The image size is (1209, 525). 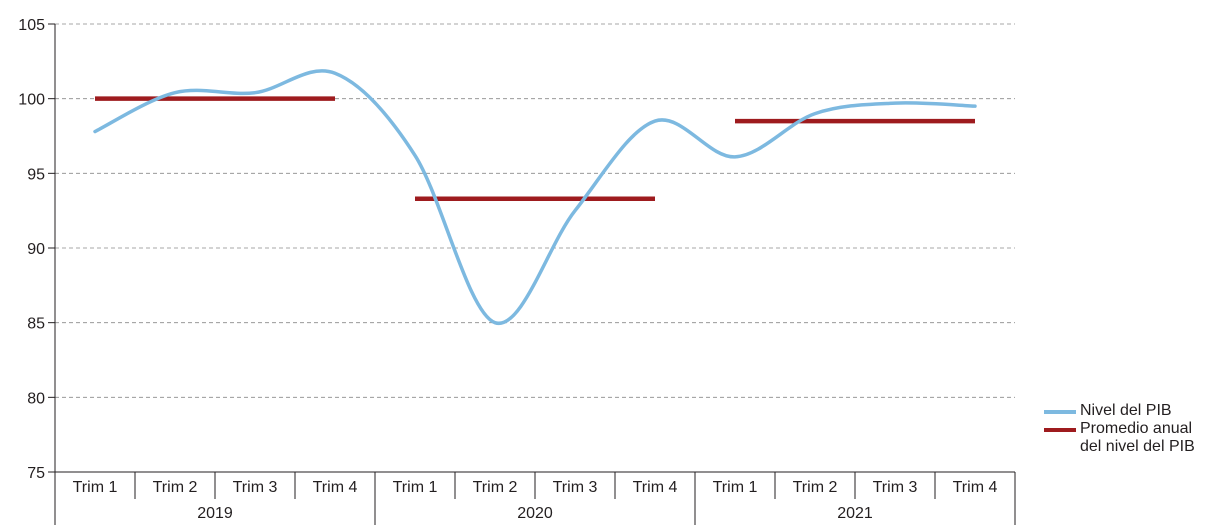 I want to click on y-tick-label: 95, so click(x=36, y=174).